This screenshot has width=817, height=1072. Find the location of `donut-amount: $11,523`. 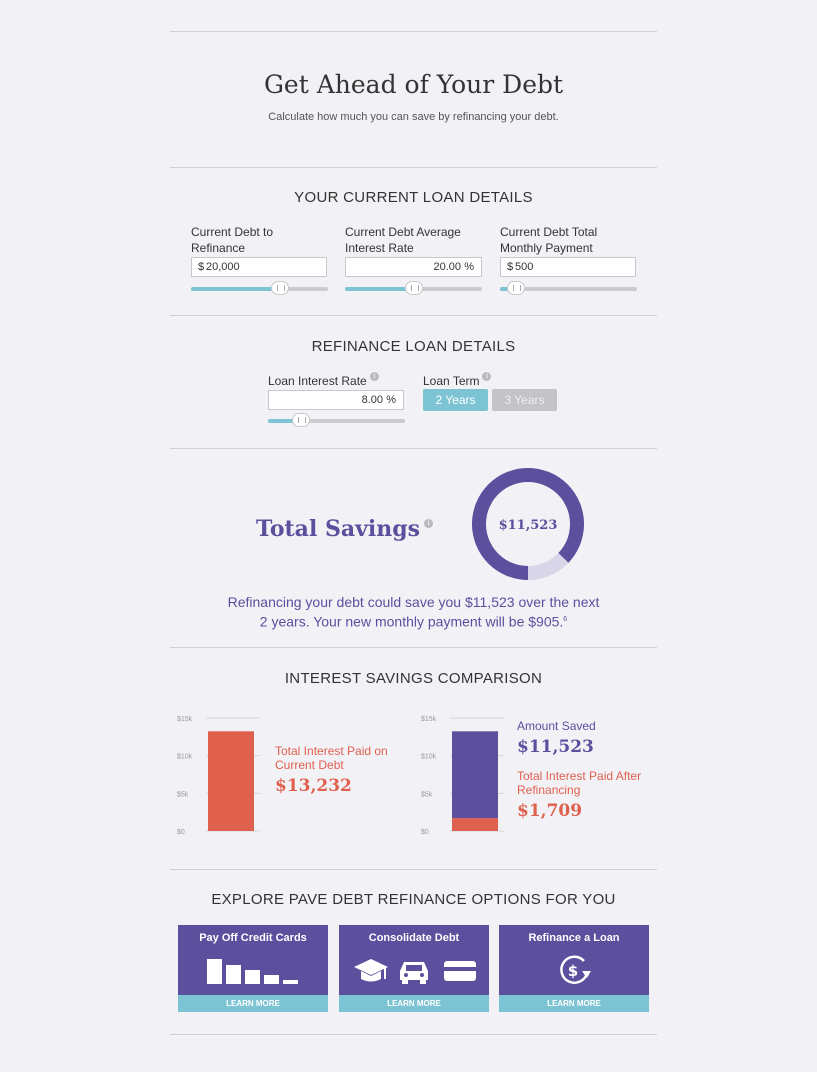

donut-amount: $11,523 is located at coordinates (528, 525).